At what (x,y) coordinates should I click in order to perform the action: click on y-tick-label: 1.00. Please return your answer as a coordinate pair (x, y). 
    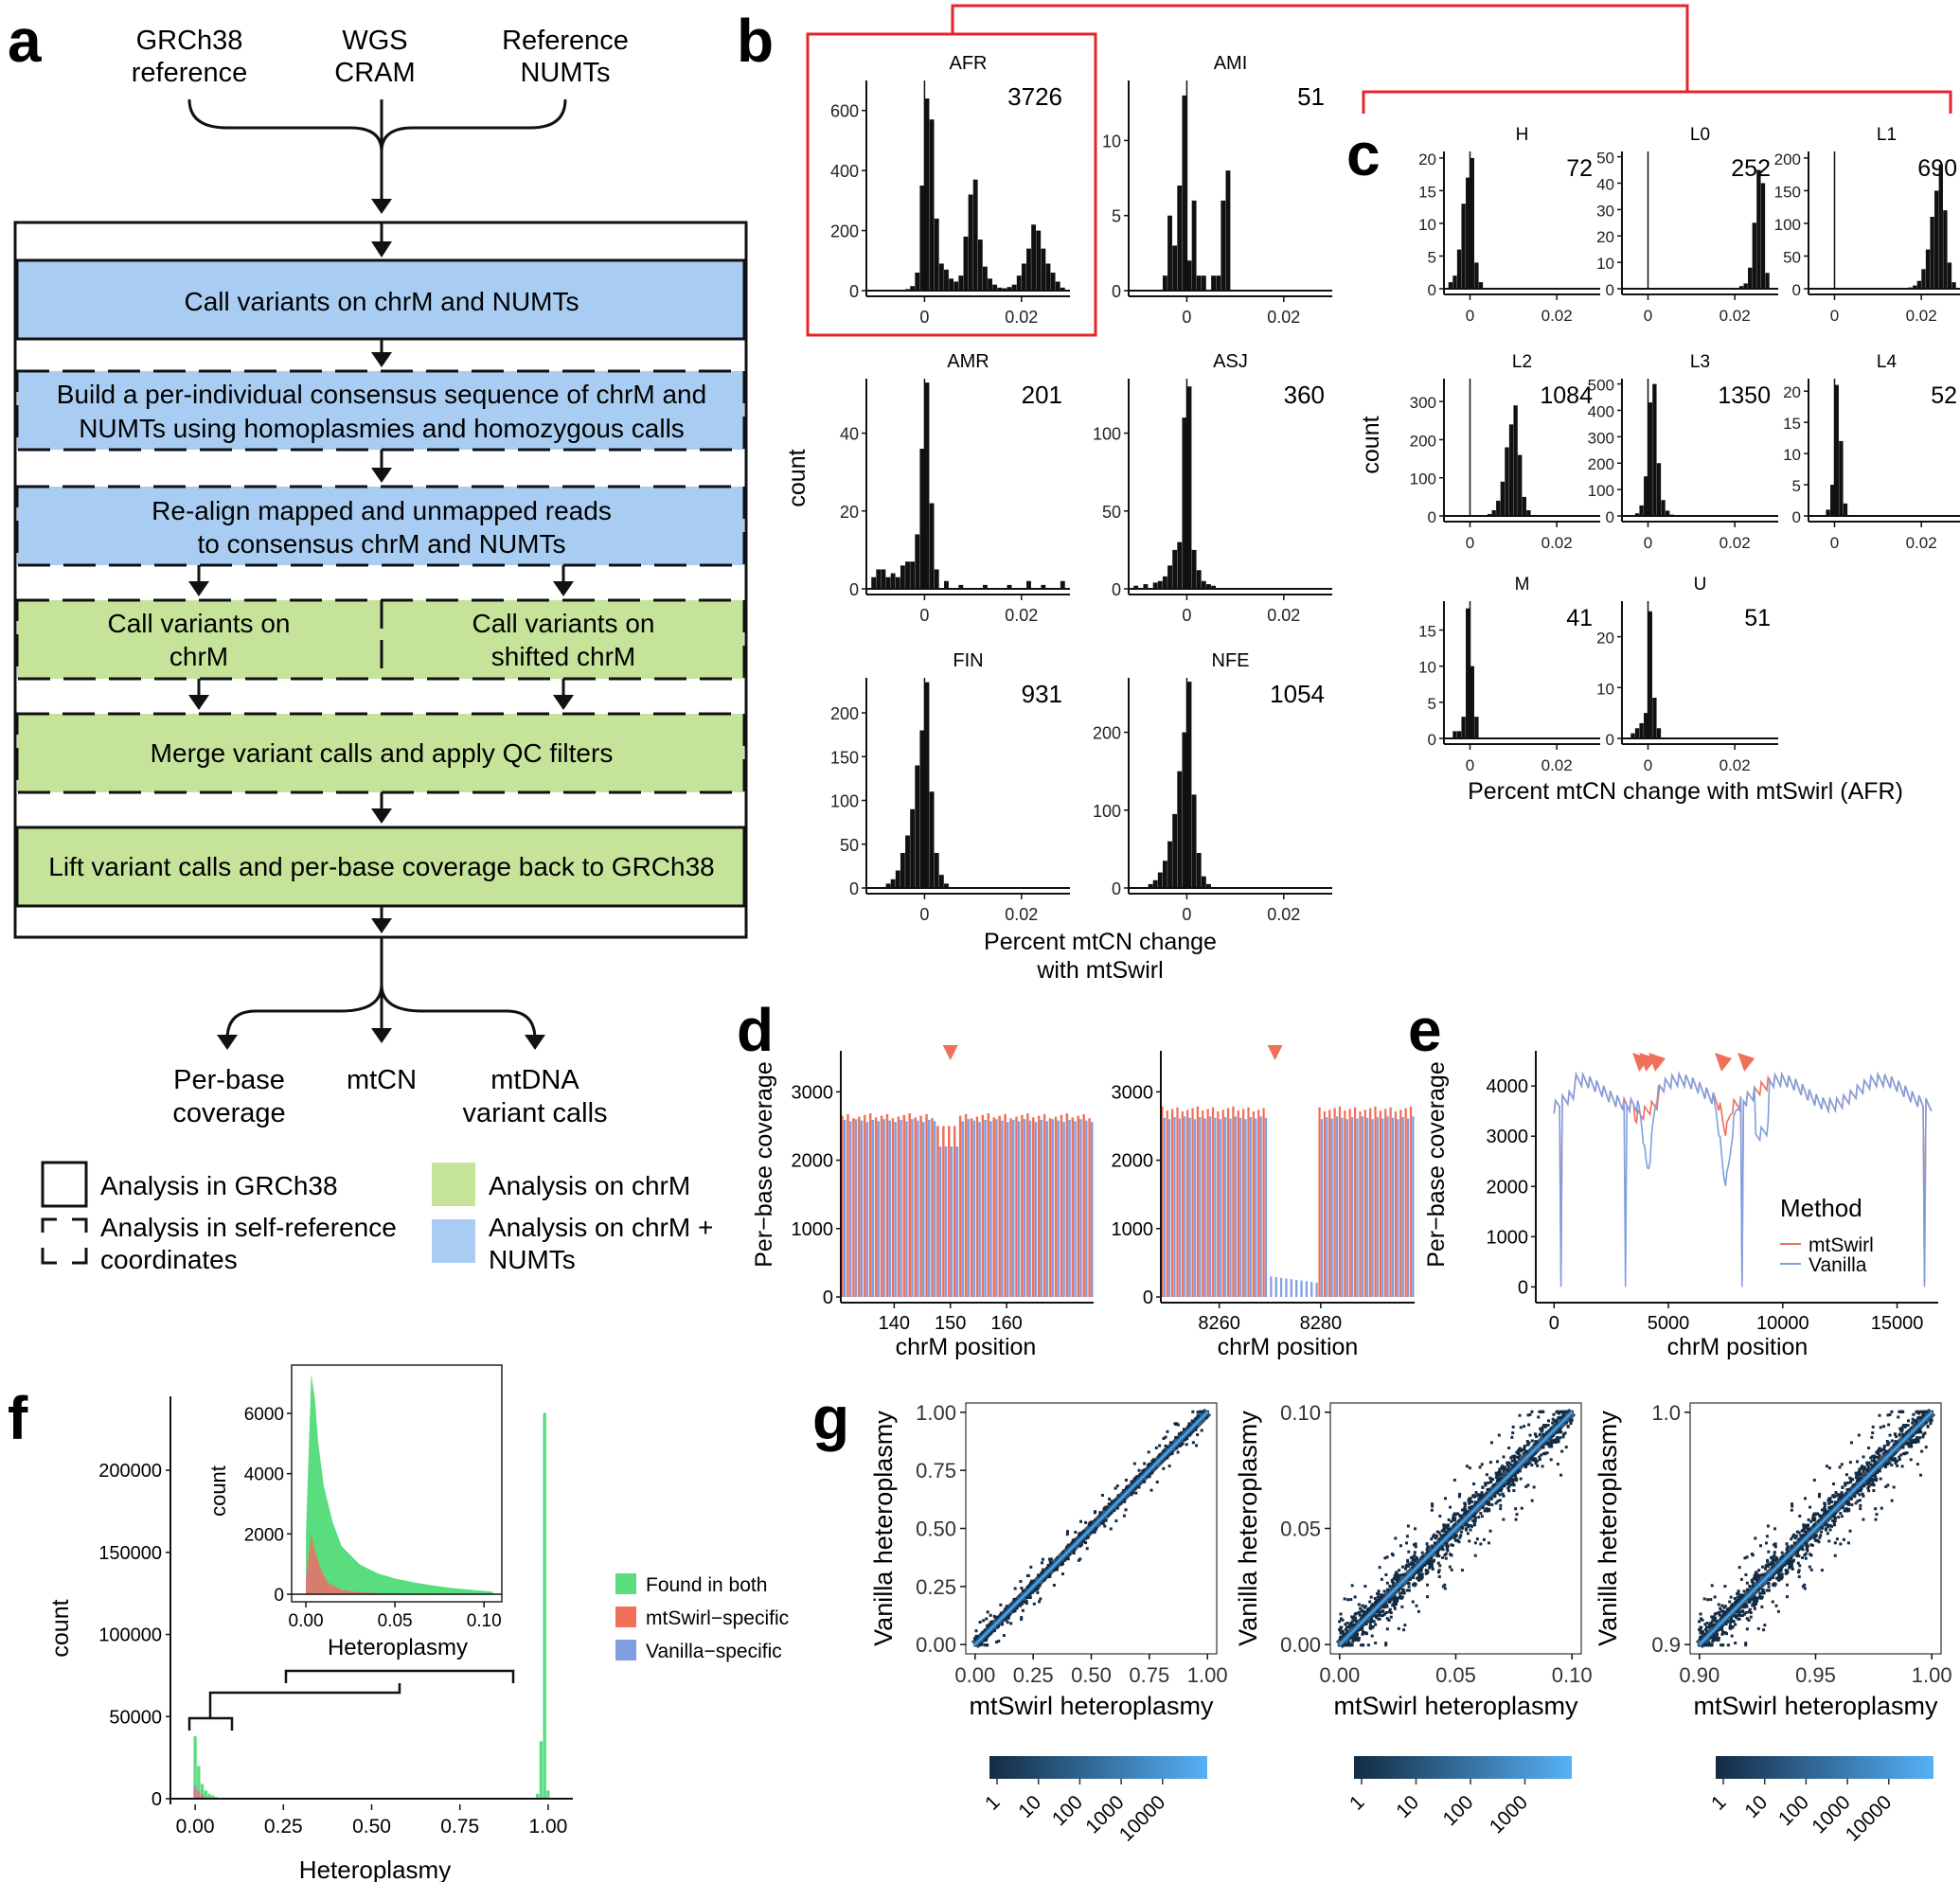
    Looking at the image, I should click on (936, 1413).